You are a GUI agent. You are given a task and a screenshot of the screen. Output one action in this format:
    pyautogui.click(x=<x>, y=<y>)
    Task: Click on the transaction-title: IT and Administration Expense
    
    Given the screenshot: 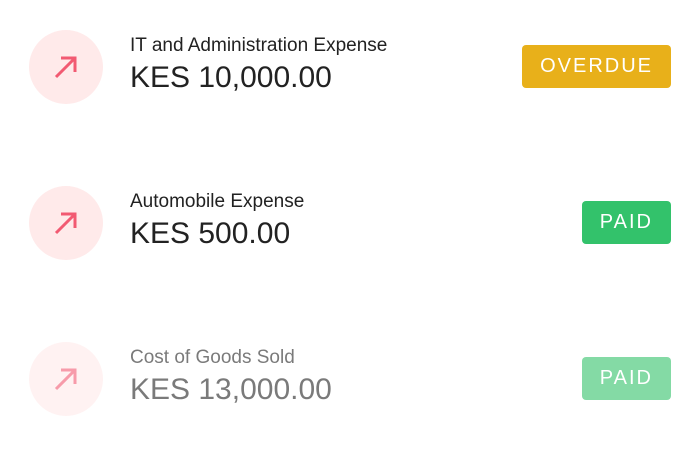 What is the action you would take?
    pyautogui.click(x=259, y=45)
    